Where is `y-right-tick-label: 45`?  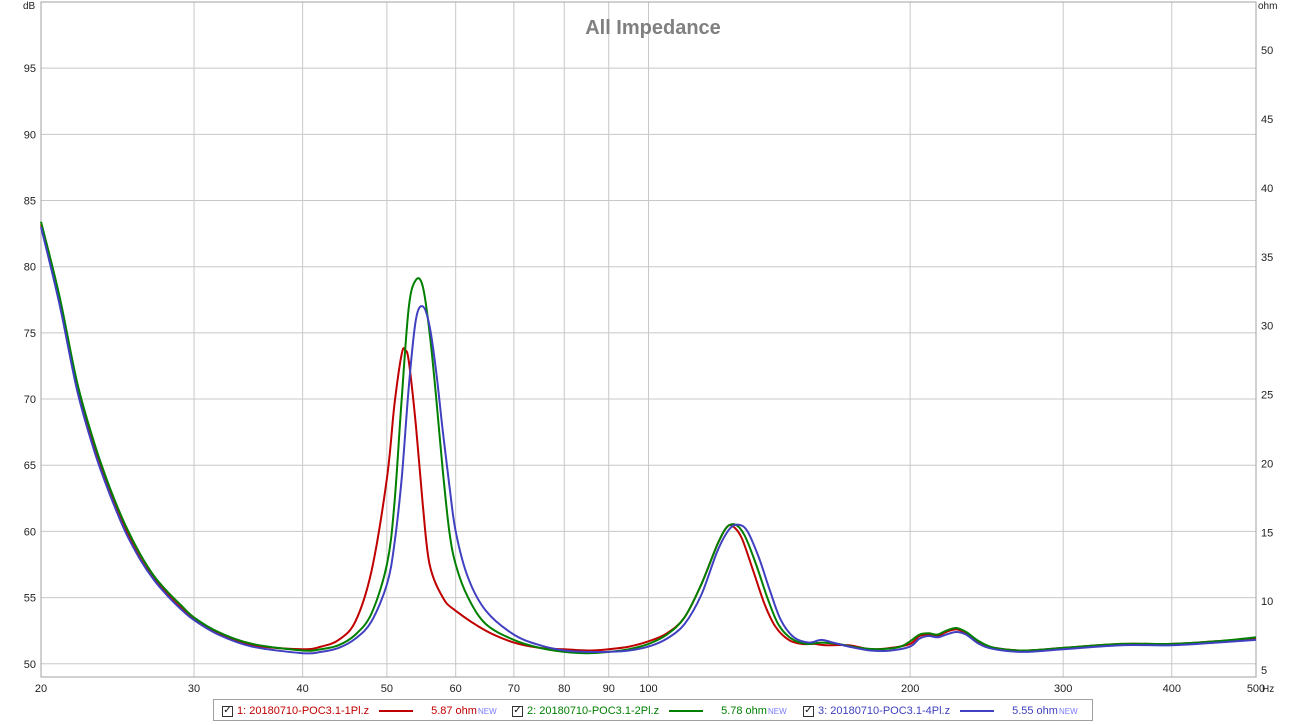
y-right-tick-label: 45 is located at coordinates (1267, 120).